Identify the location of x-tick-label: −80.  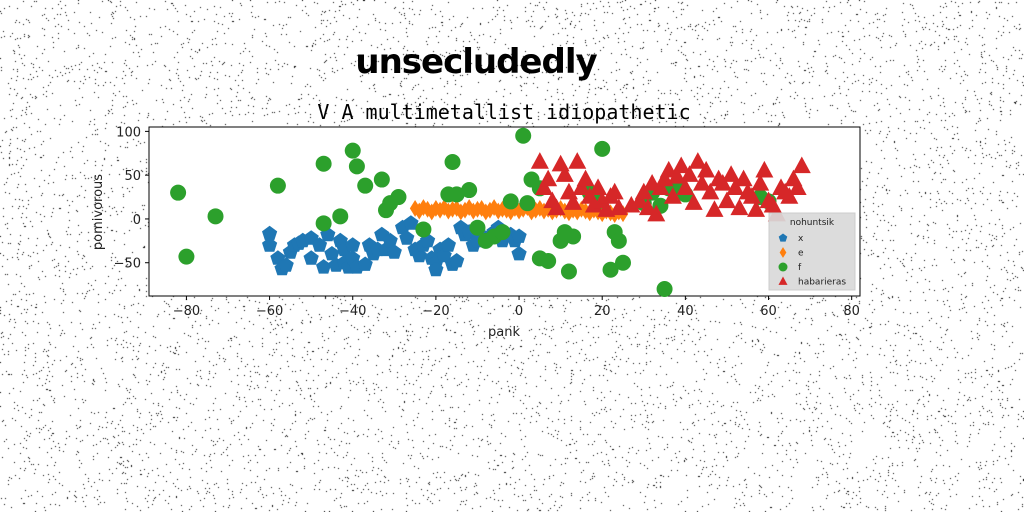
(186, 311).